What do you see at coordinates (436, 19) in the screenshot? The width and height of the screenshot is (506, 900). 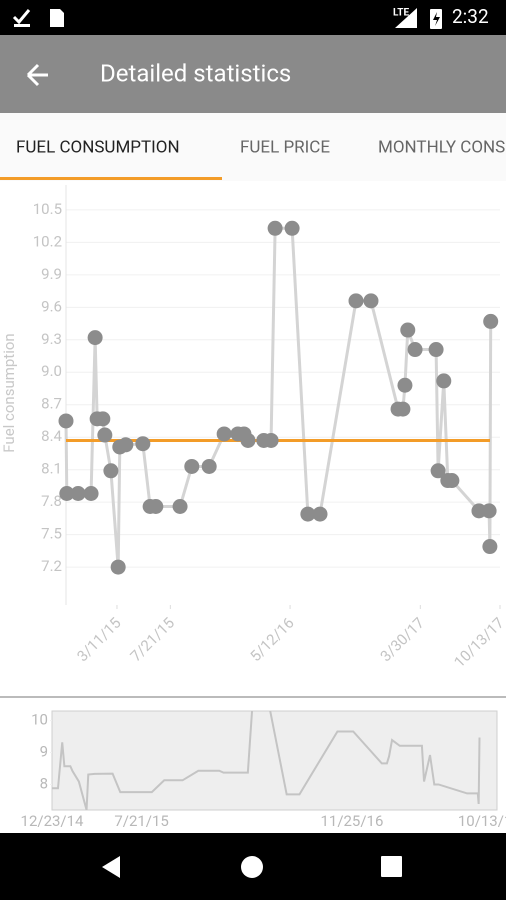 I see `battery-bolt` at bounding box center [436, 19].